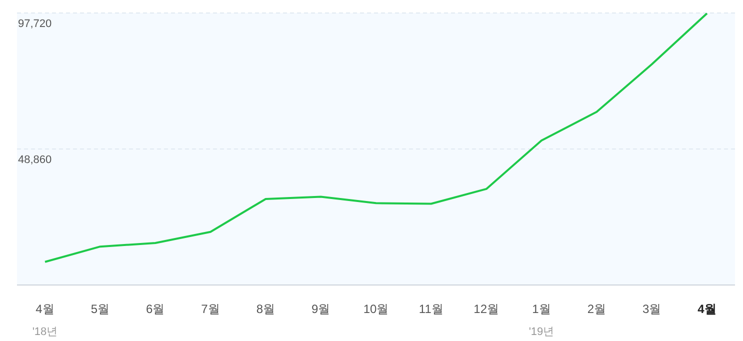 Image resolution: width=743 pixels, height=341 pixels. I want to click on x-tick-label: 1월 '19년, so click(541, 320).